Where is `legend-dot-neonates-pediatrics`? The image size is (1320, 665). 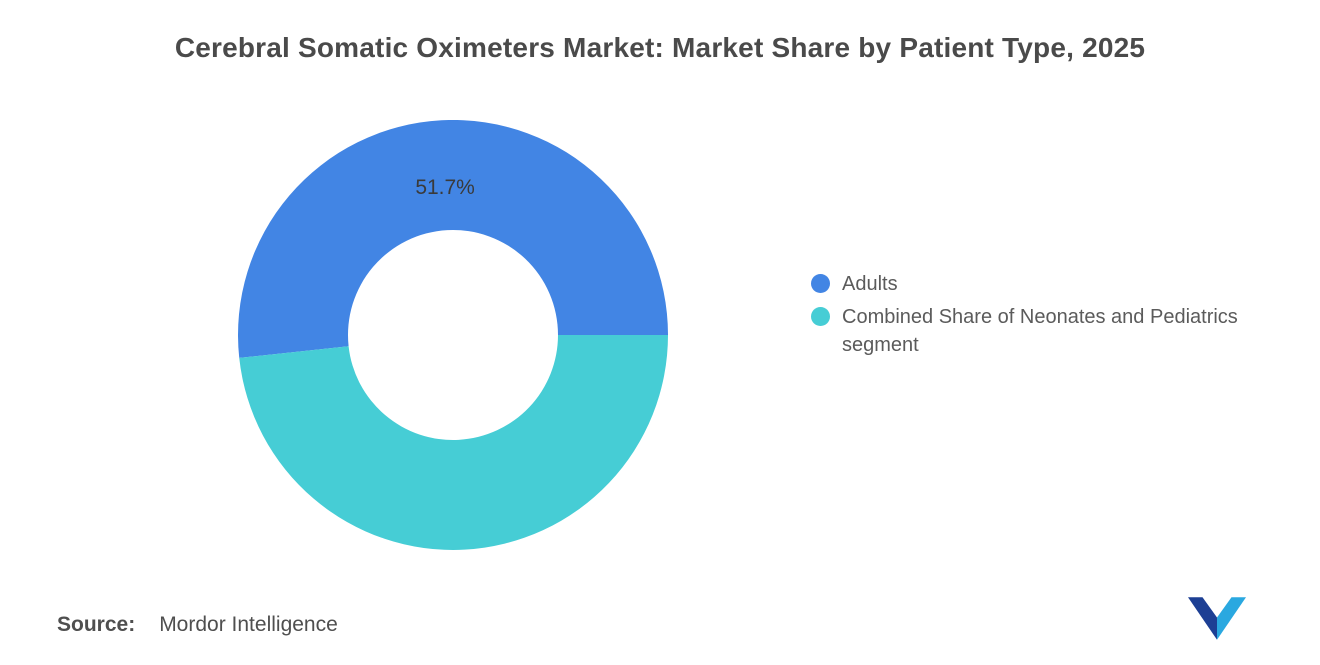 legend-dot-neonates-pediatrics is located at coordinates (820, 316).